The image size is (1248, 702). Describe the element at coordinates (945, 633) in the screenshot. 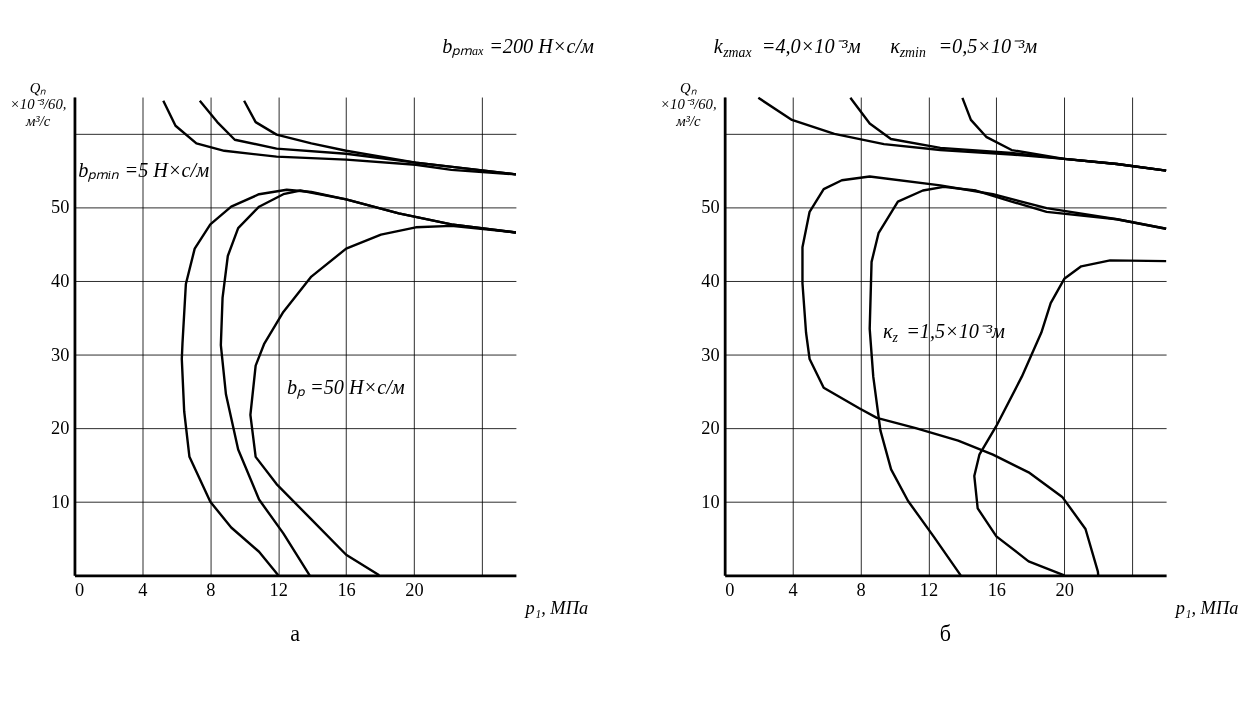

I see `text: б` at that location.